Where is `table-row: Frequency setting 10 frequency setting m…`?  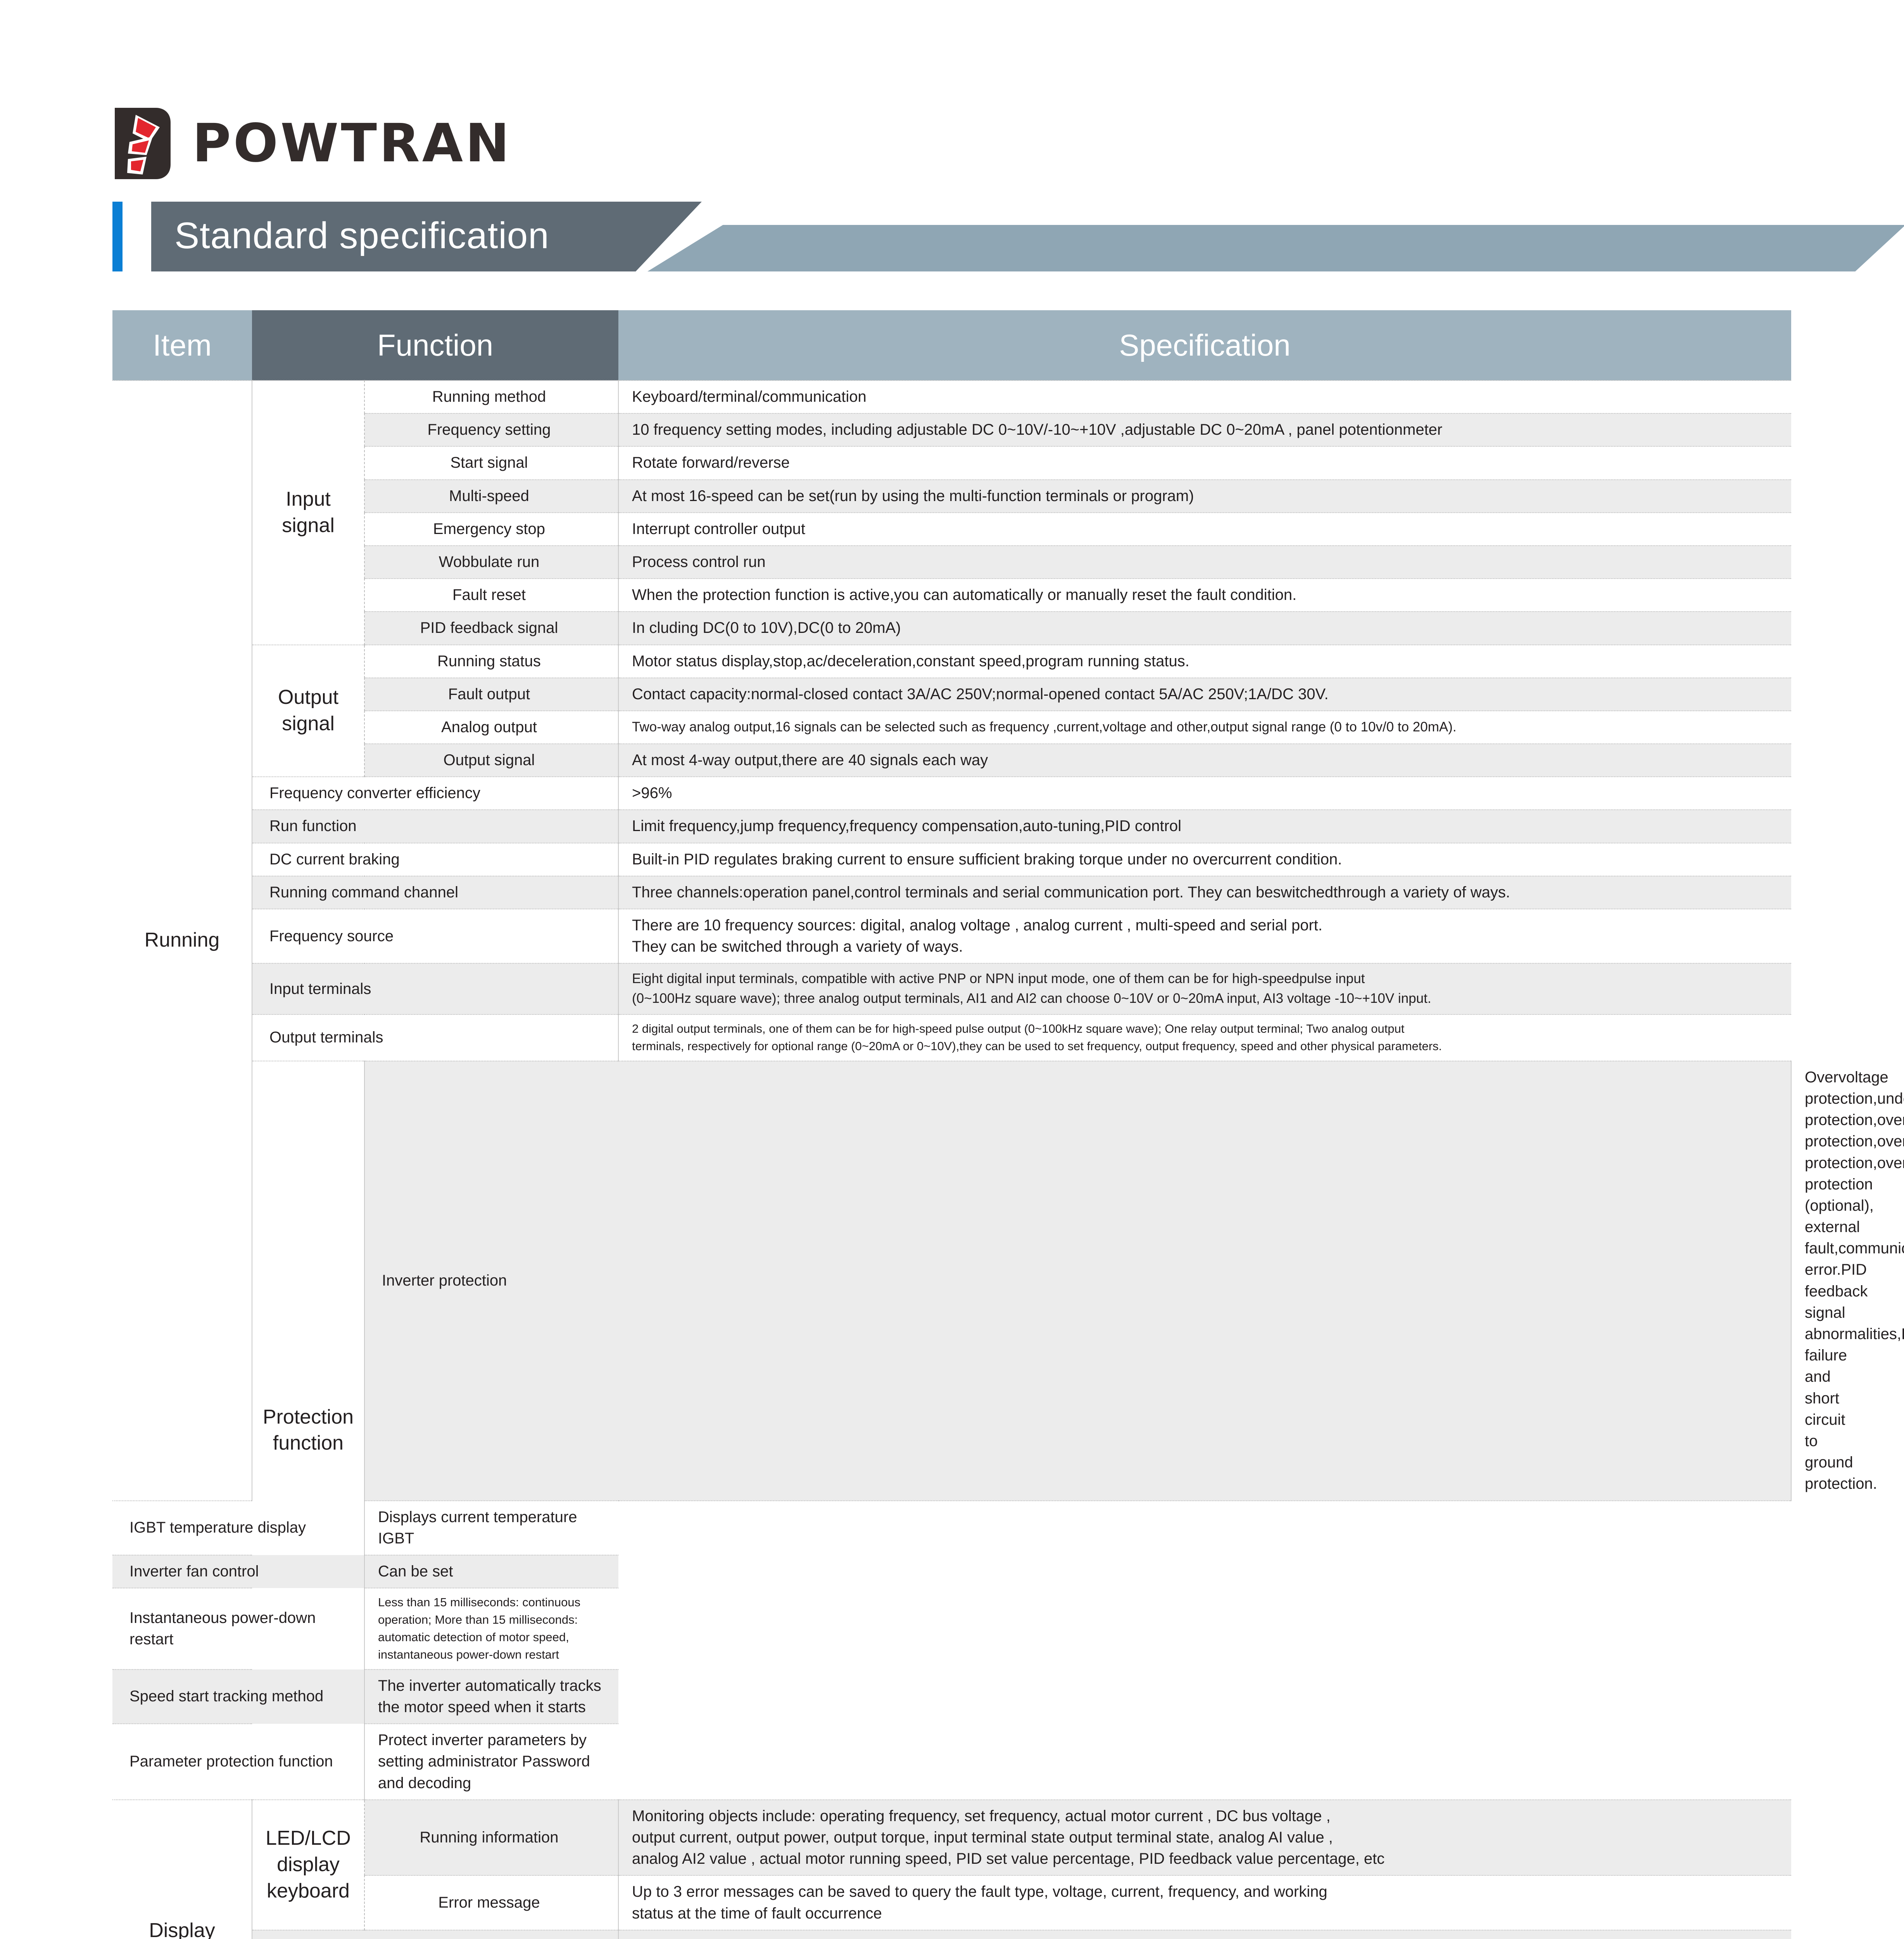
table-row: Frequency setting 10 frequency setting m… is located at coordinates (952, 430).